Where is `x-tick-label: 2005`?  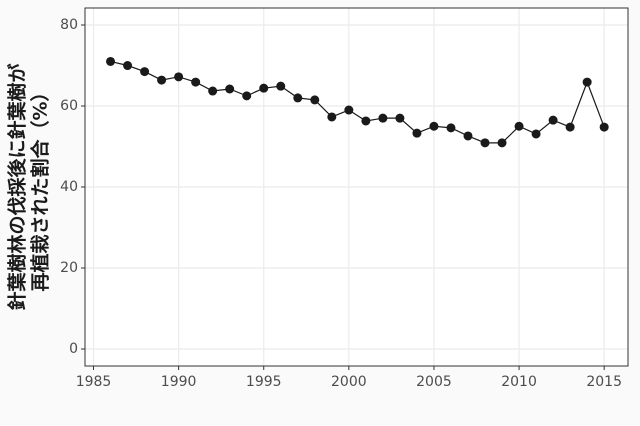
x-tick-label: 2005 is located at coordinates (434, 382).